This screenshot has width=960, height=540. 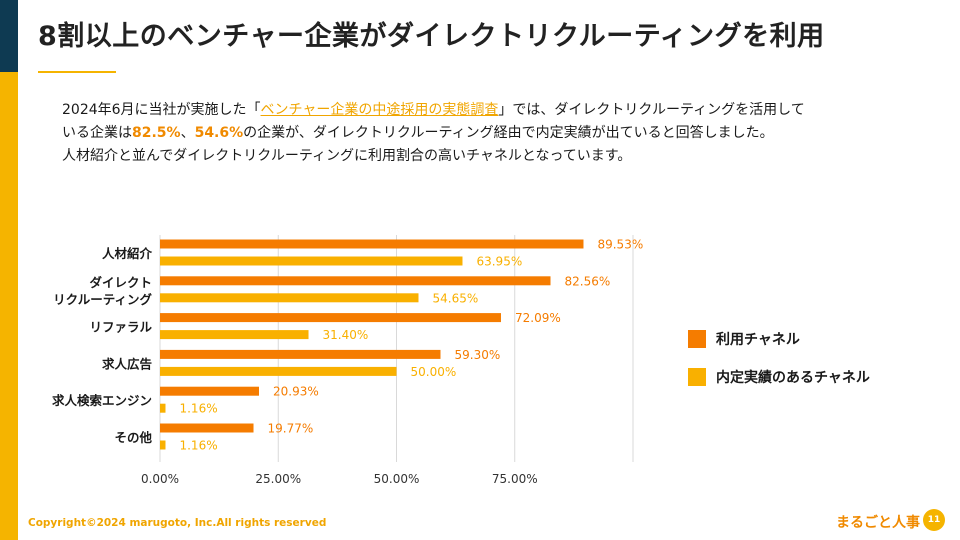 What do you see at coordinates (346, 335) in the screenshot?
I see `data-label-offer: 31.40%` at bounding box center [346, 335].